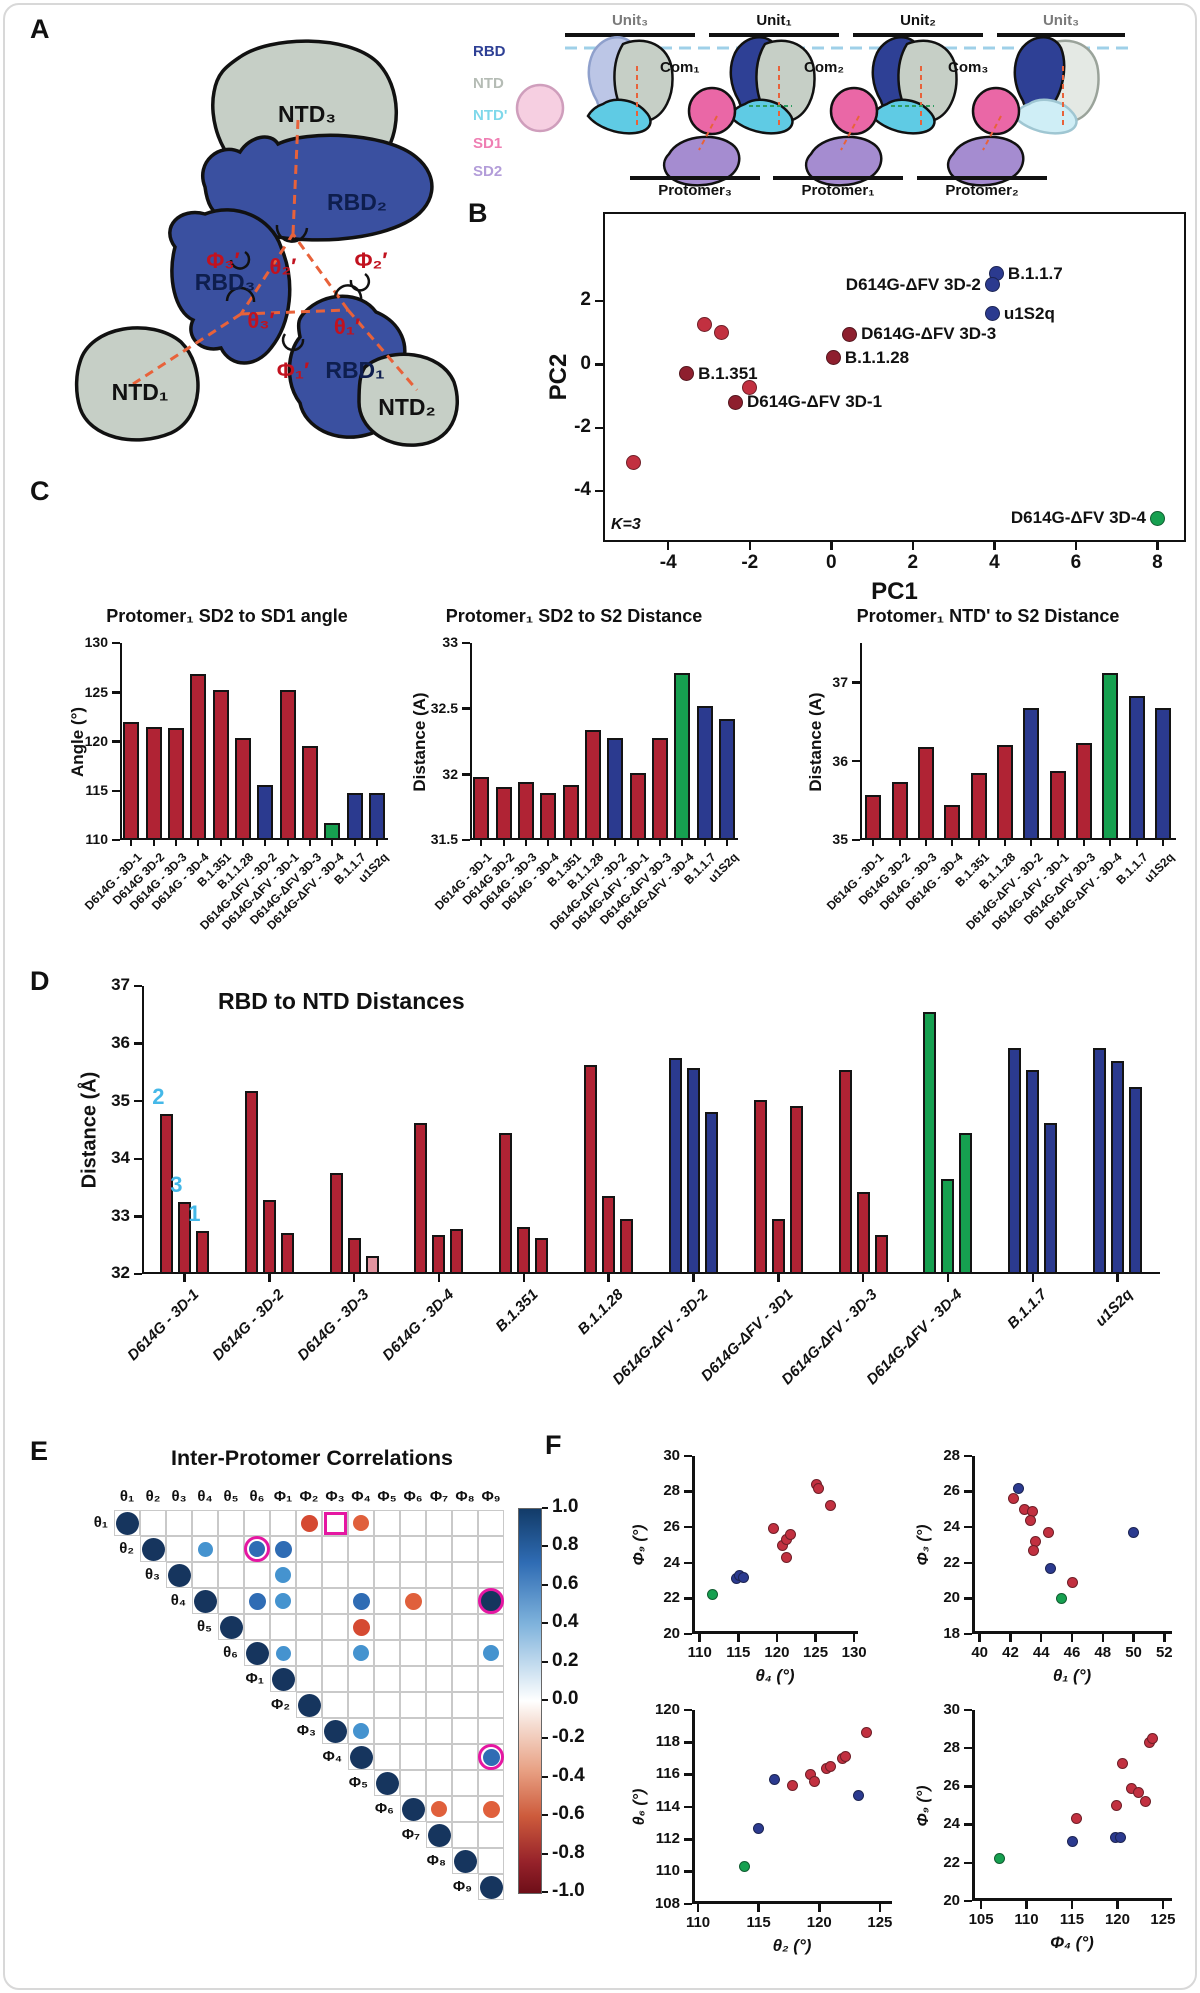 The image size is (1200, 1993). What do you see at coordinates (260, 320) in the screenshot?
I see `angle-theta3-label: θ₃′` at bounding box center [260, 320].